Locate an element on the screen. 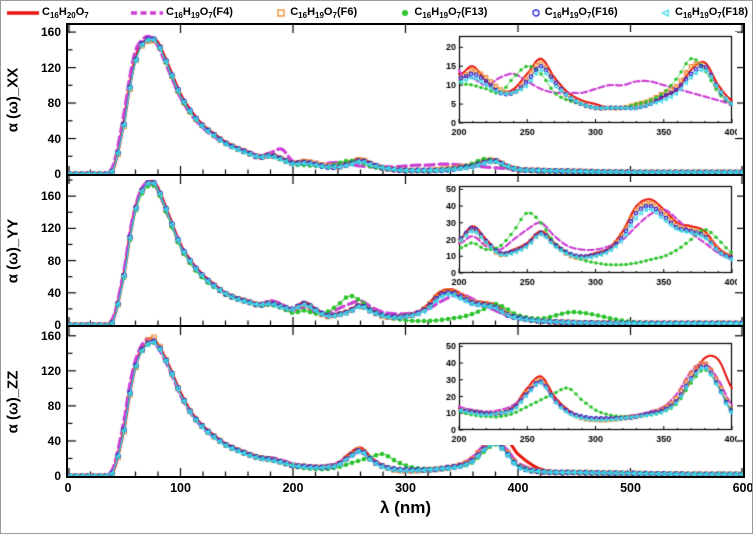  x-tick-label: 600 is located at coordinates (742, 488).